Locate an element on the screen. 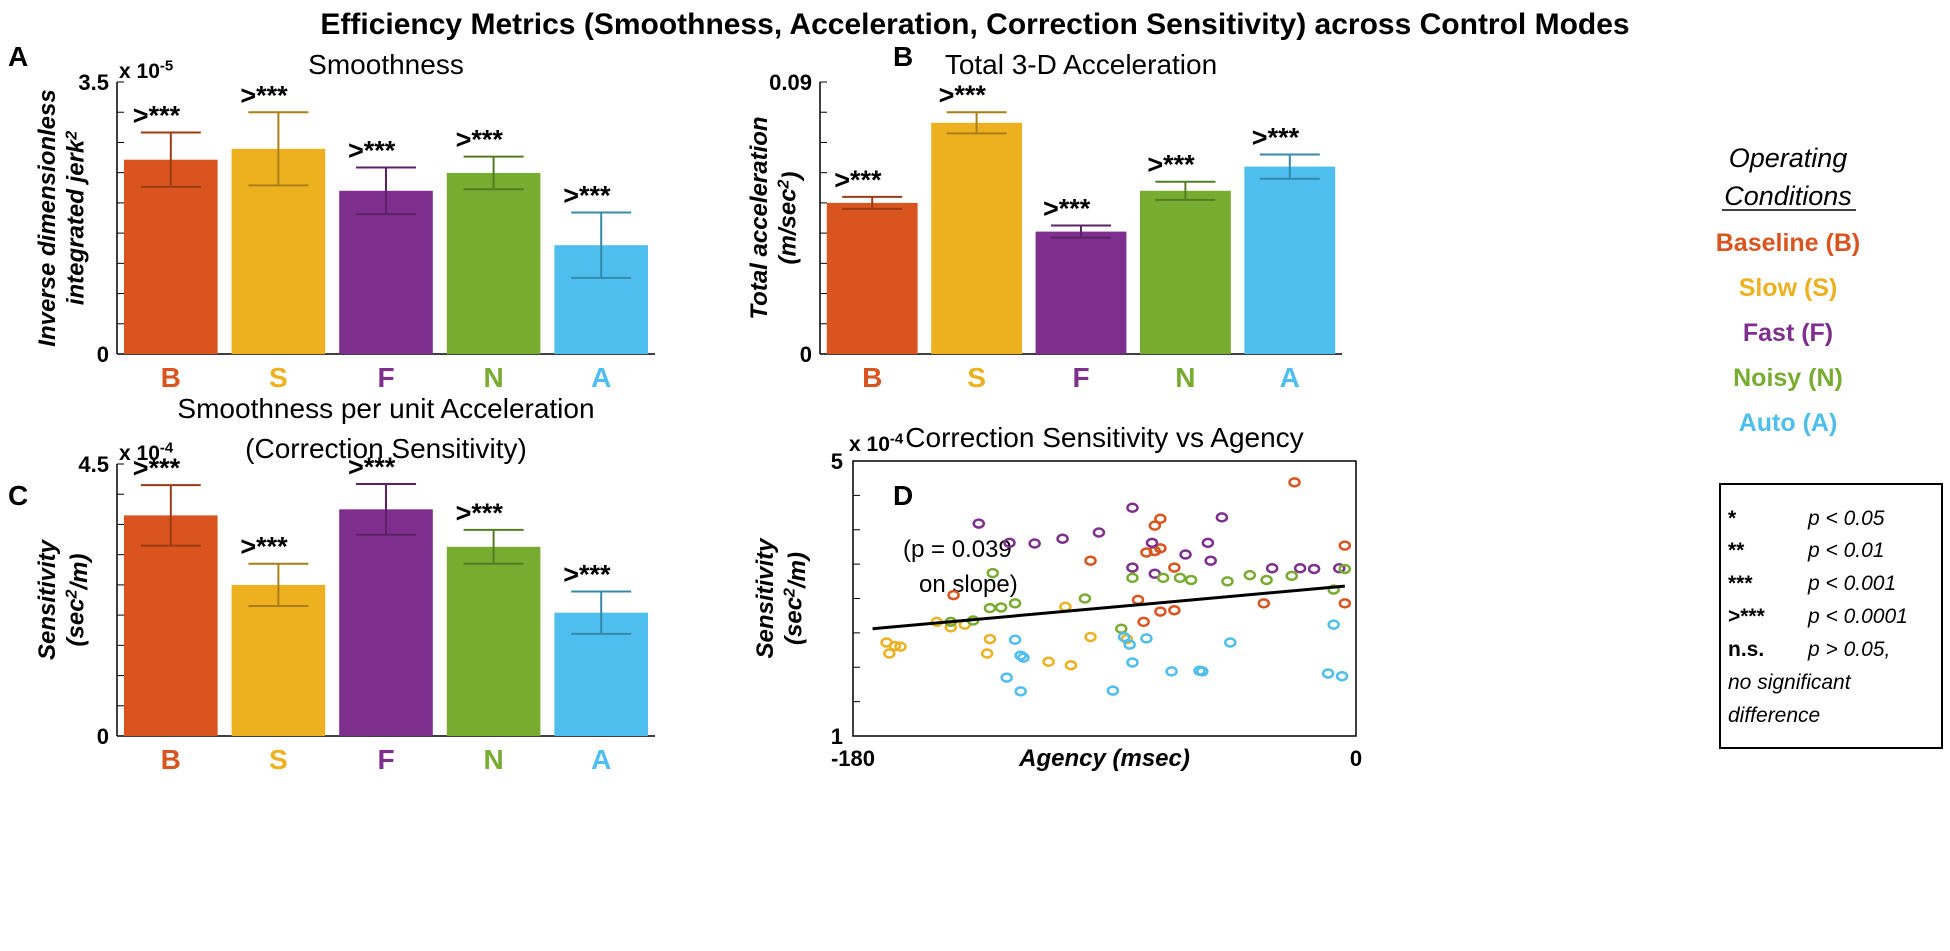 The width and height of the screenshot is (1950, 951). chart-title: Smoothness per unit Acceleration is located at coordinates (385, 408).